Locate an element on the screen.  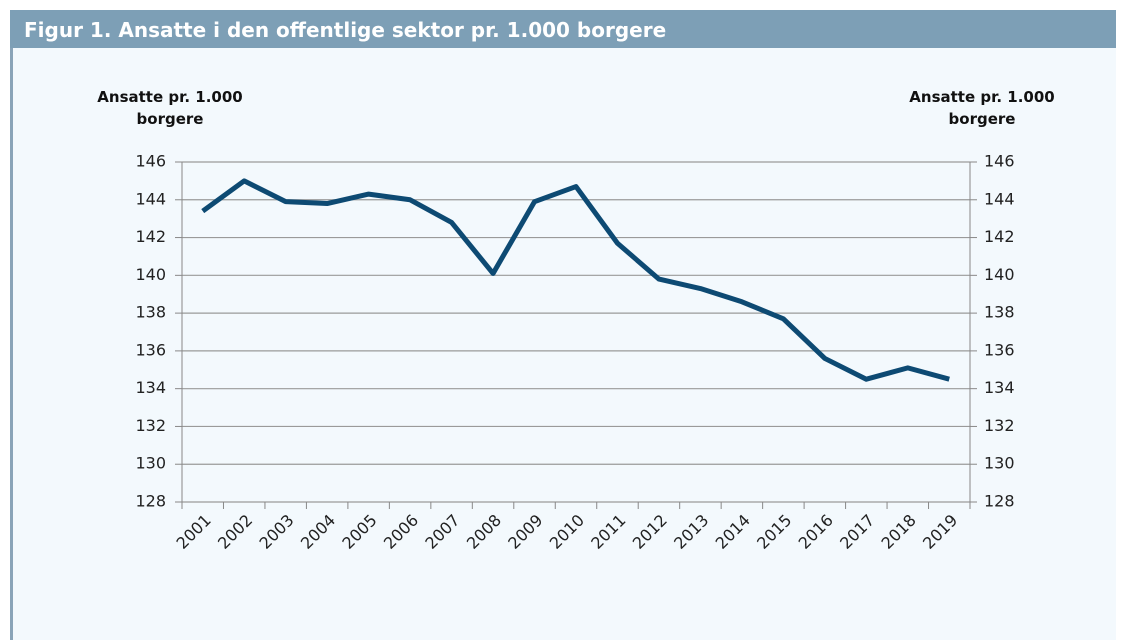
x-tick-label: 2016 is located at coordinates (816, 532).